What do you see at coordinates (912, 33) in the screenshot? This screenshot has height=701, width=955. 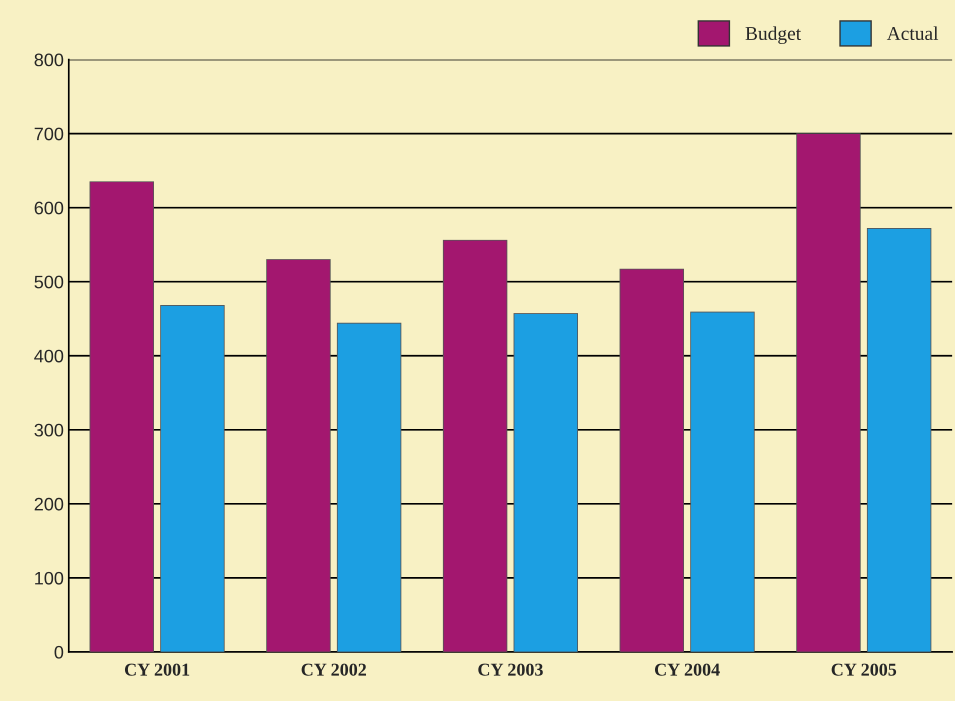 I see `legend-label: Actual` at bounding box center [912, 33].